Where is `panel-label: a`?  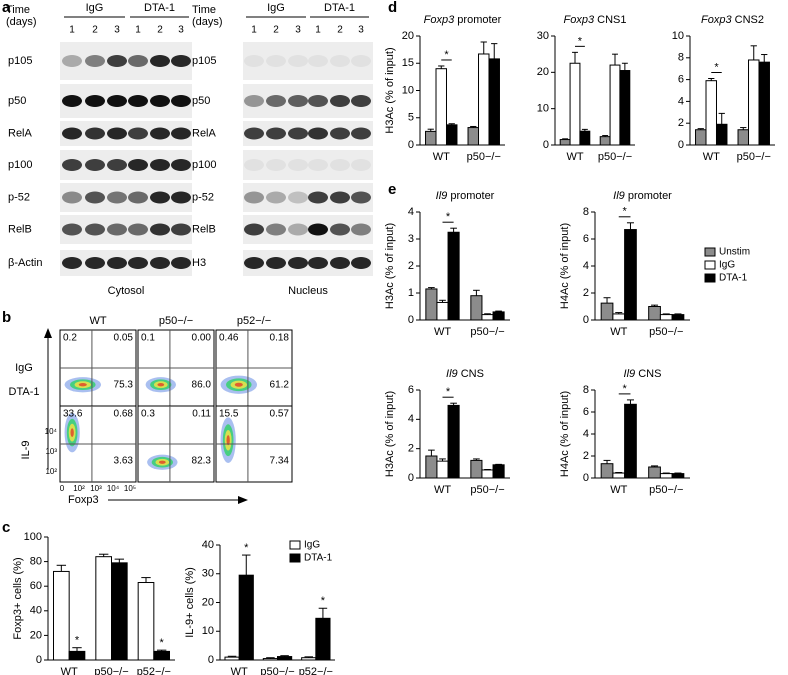
panel-label: a is located at coordinates (6, 8).